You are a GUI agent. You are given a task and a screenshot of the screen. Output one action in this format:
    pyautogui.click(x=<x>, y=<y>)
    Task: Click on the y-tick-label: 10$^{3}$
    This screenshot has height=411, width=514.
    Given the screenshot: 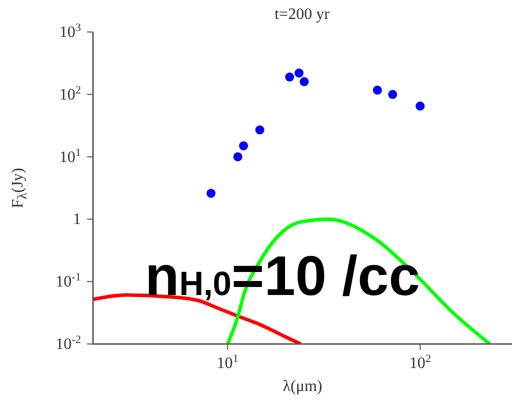 What is the action you would take?
    pyautogui.click(x=70, y=31)
    